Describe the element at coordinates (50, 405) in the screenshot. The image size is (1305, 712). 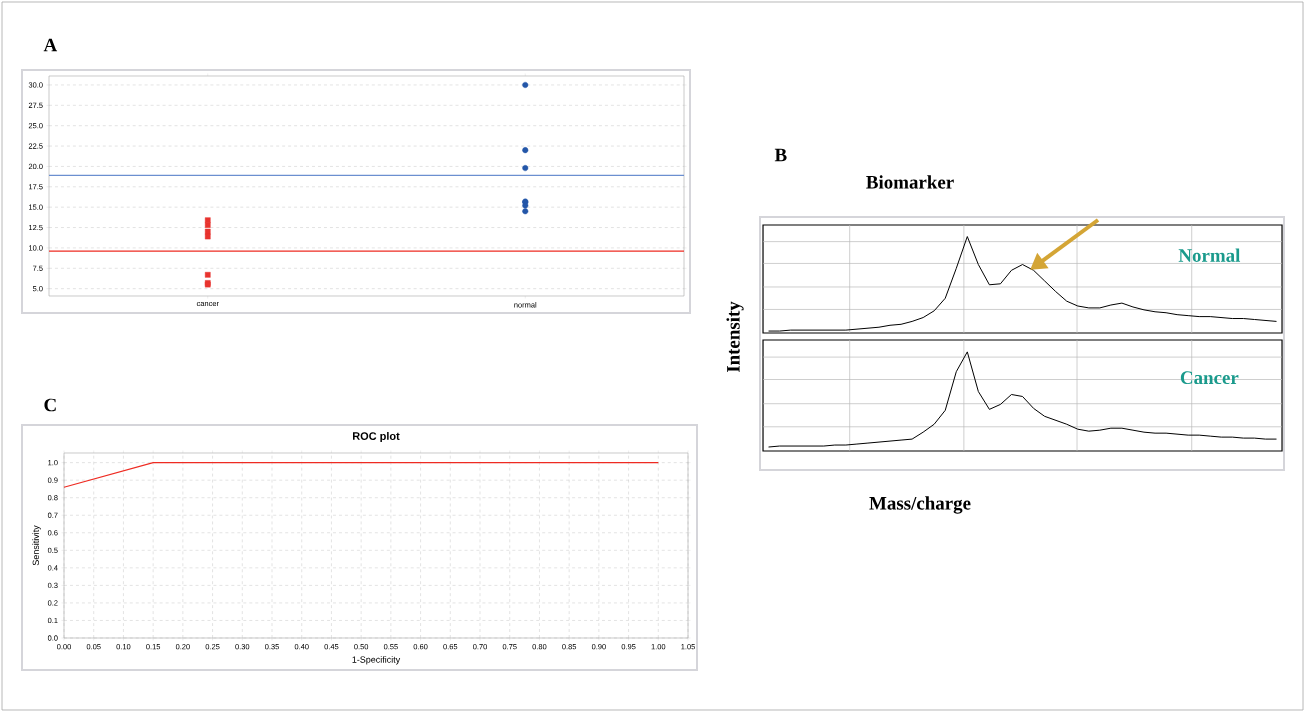
I see `text: C` at that location.